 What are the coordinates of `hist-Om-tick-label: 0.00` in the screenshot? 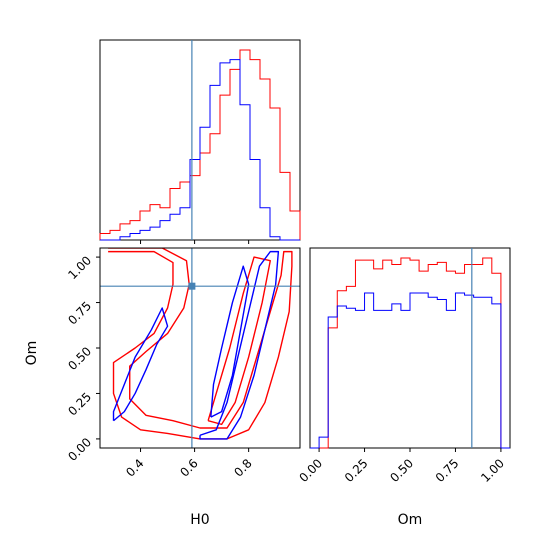 It's located at (310, 470).